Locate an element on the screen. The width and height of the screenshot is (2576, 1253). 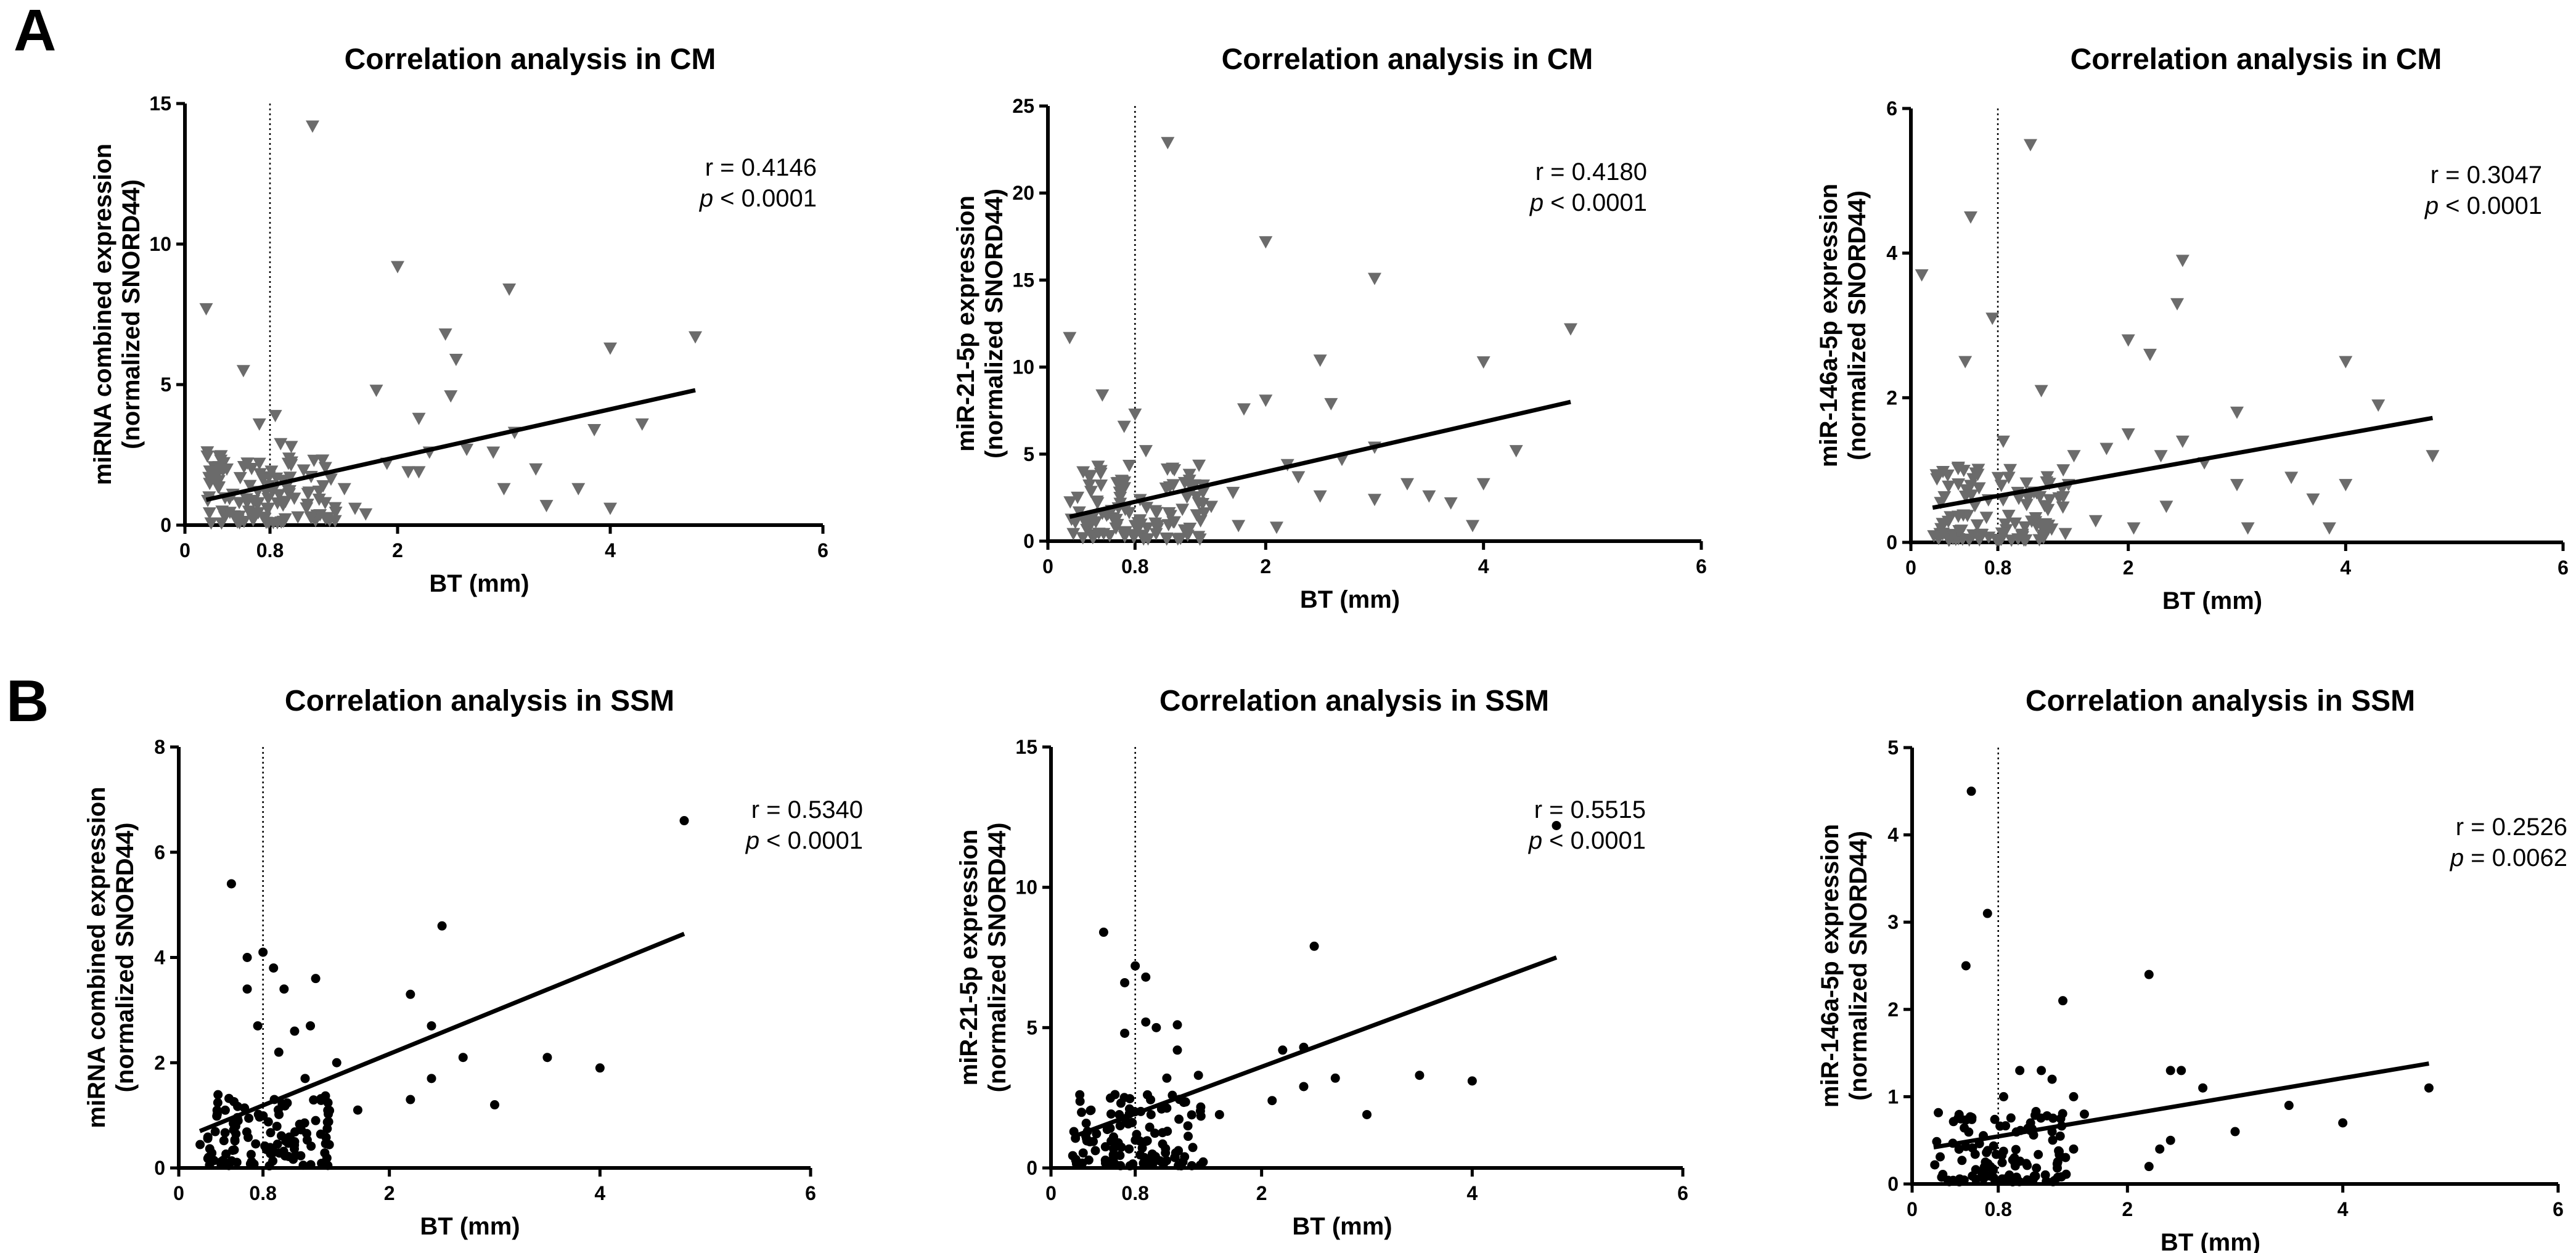
correlation-r-label: r = 0.4146 is located at coordinates (761, 167).